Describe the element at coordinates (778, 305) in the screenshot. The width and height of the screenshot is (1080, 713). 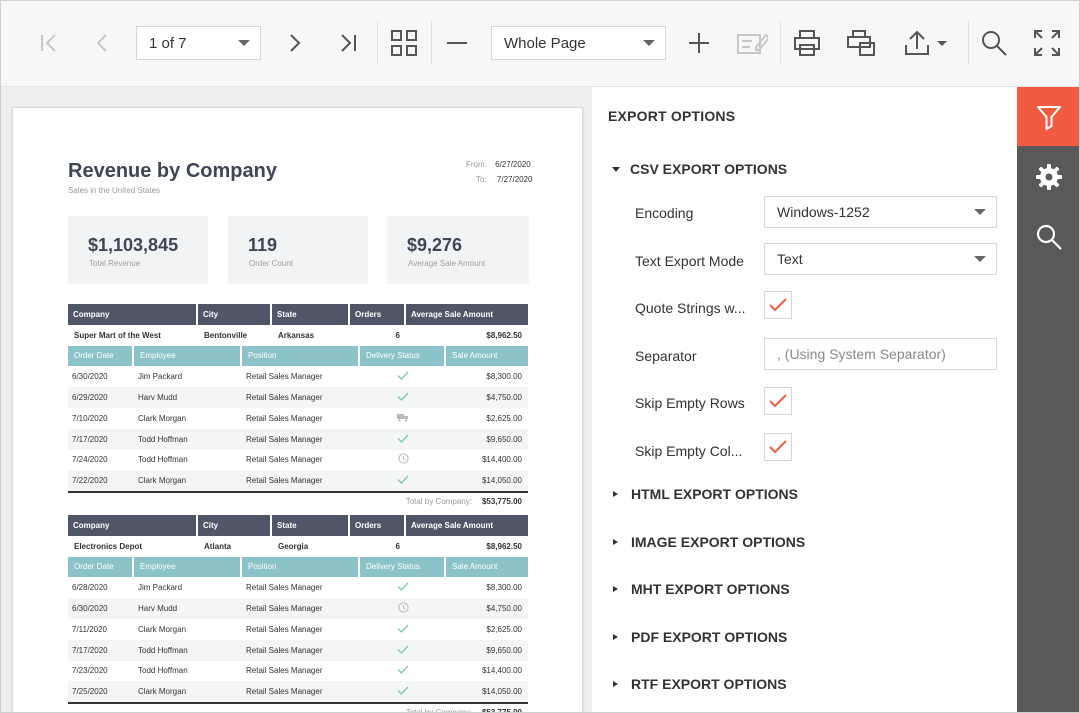
I see `quote-strings-checkbox` at that location.